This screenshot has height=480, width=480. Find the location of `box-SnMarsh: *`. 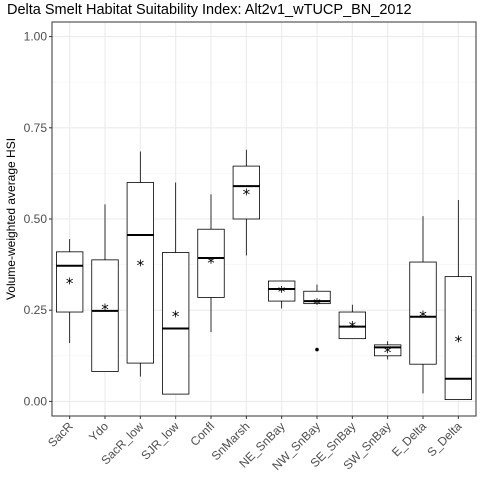

box-SnMarsh: * is located at coordinates (246, 202).